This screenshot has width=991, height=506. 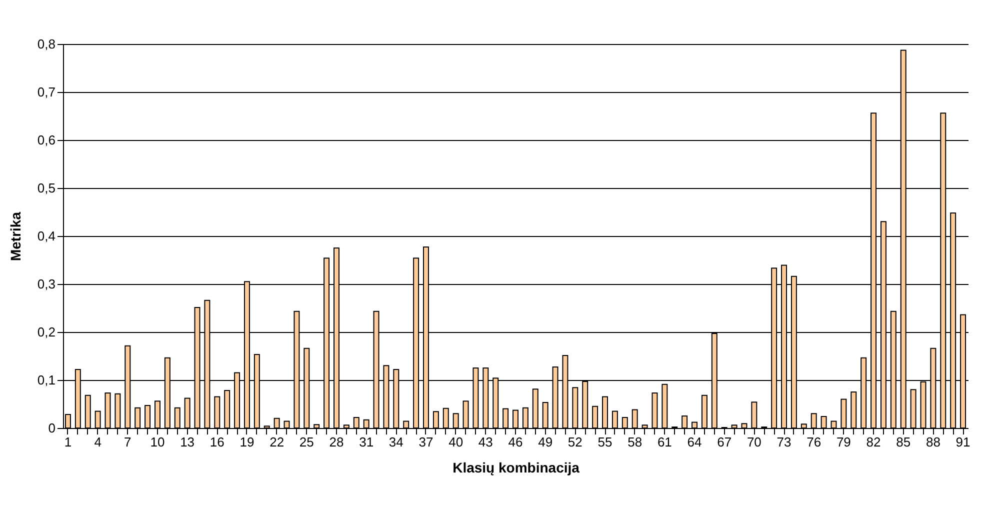 What do you see at coordinates (694, 442) in the screenshot?
I see `x-tick-label: 64` at bounding box center [694, 442].